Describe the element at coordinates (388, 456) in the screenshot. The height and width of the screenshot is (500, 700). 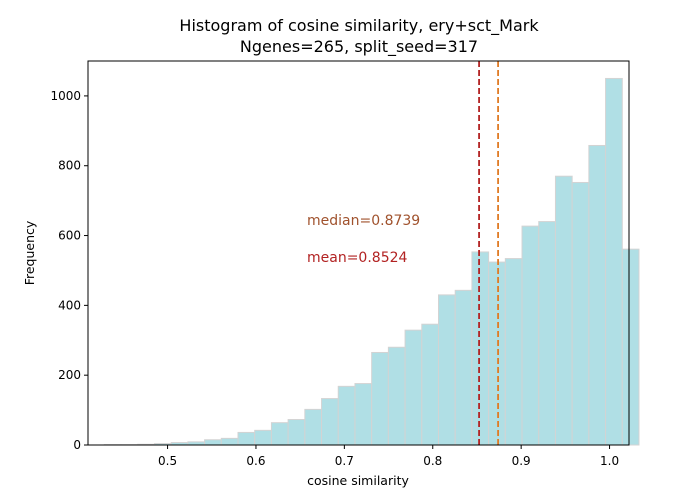
I see `x-axis-ticks: 0.5 0.6 0.7 0.8 0.9 1.0` at that location.